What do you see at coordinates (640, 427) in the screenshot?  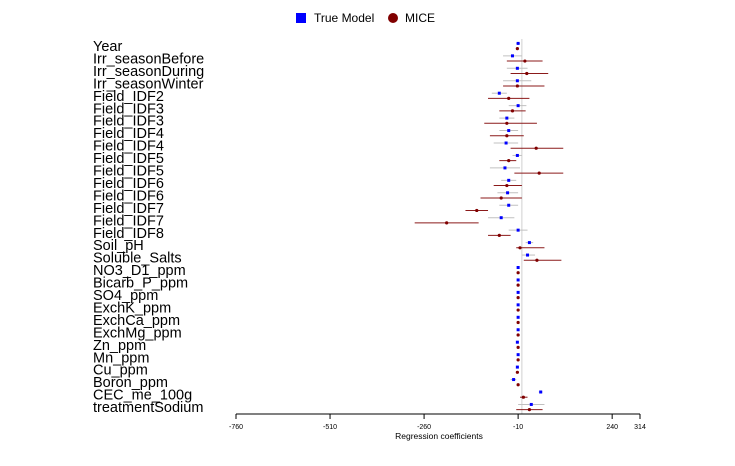 I see `x-tick-label: 314` at bounding box center [640, 427].